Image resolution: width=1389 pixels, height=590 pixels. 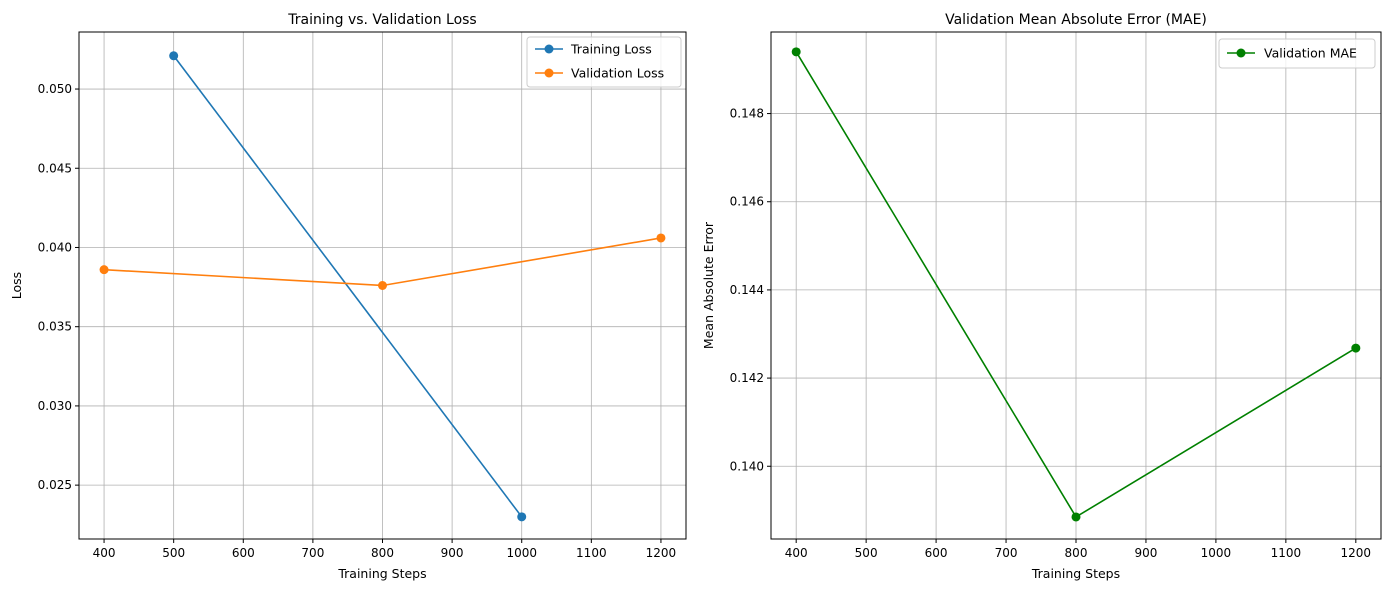 What do you see at coordinates (747, 466) in the screenshot?
I see `y-tick-label: 0.140` at bounding box center [747, 466].